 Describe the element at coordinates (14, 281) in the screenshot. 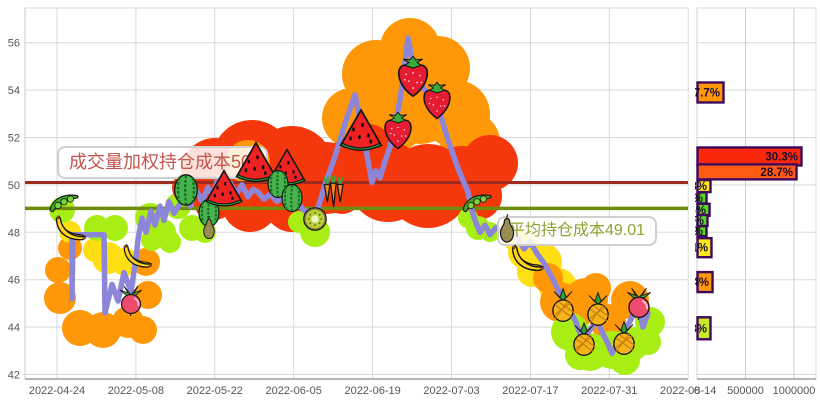

I see `y-axis-tick-label: 46` at that location.